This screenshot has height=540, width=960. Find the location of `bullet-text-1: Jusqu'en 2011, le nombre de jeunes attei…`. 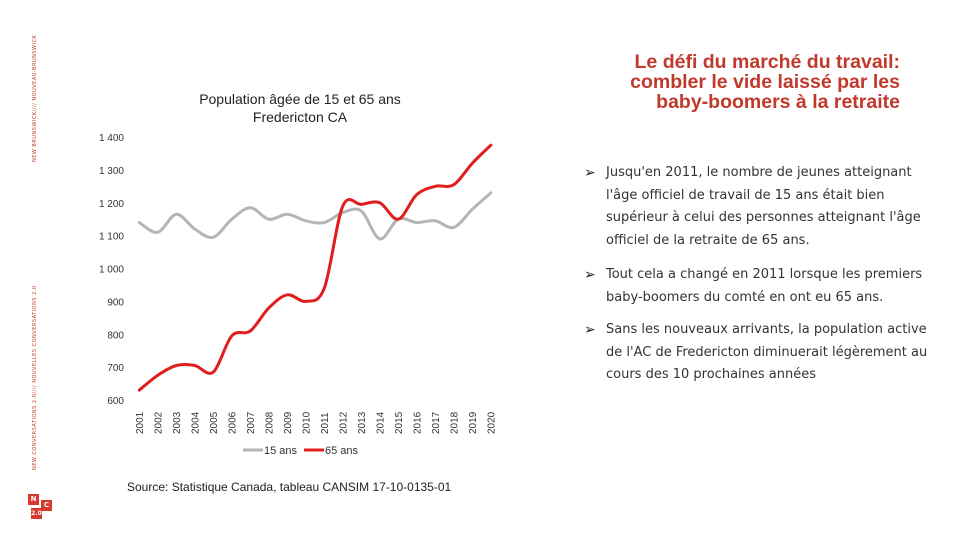

bullet-text-1: Jusqu'en 2011, le nombre de jeunes attei… is located at coordinates (763, 206).